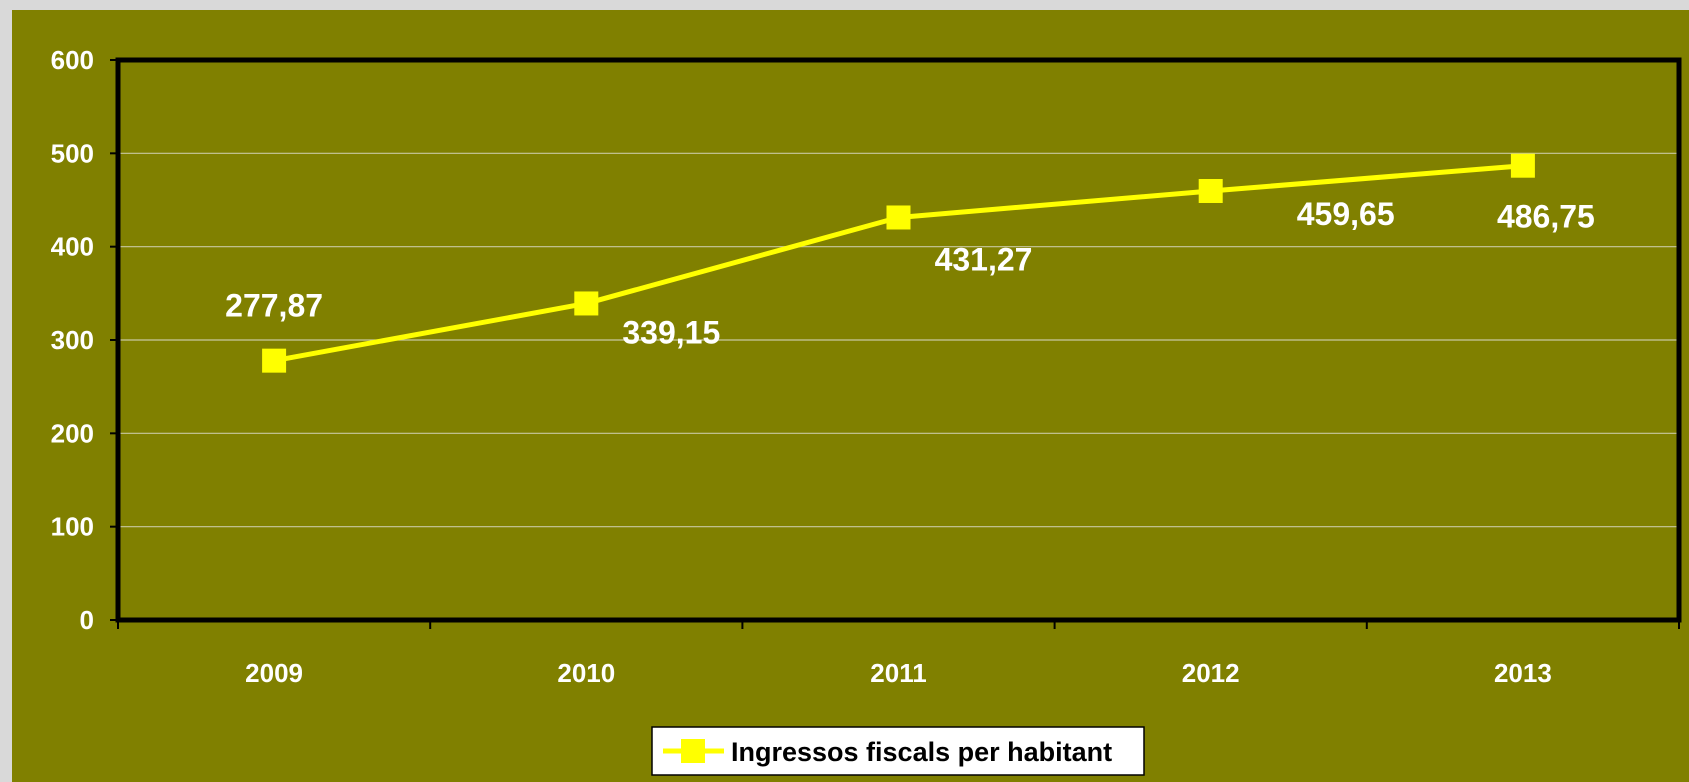  Describe the element at coordinates (72, 60) in the screenshot. I see `y-tick-label: 600` at that location.